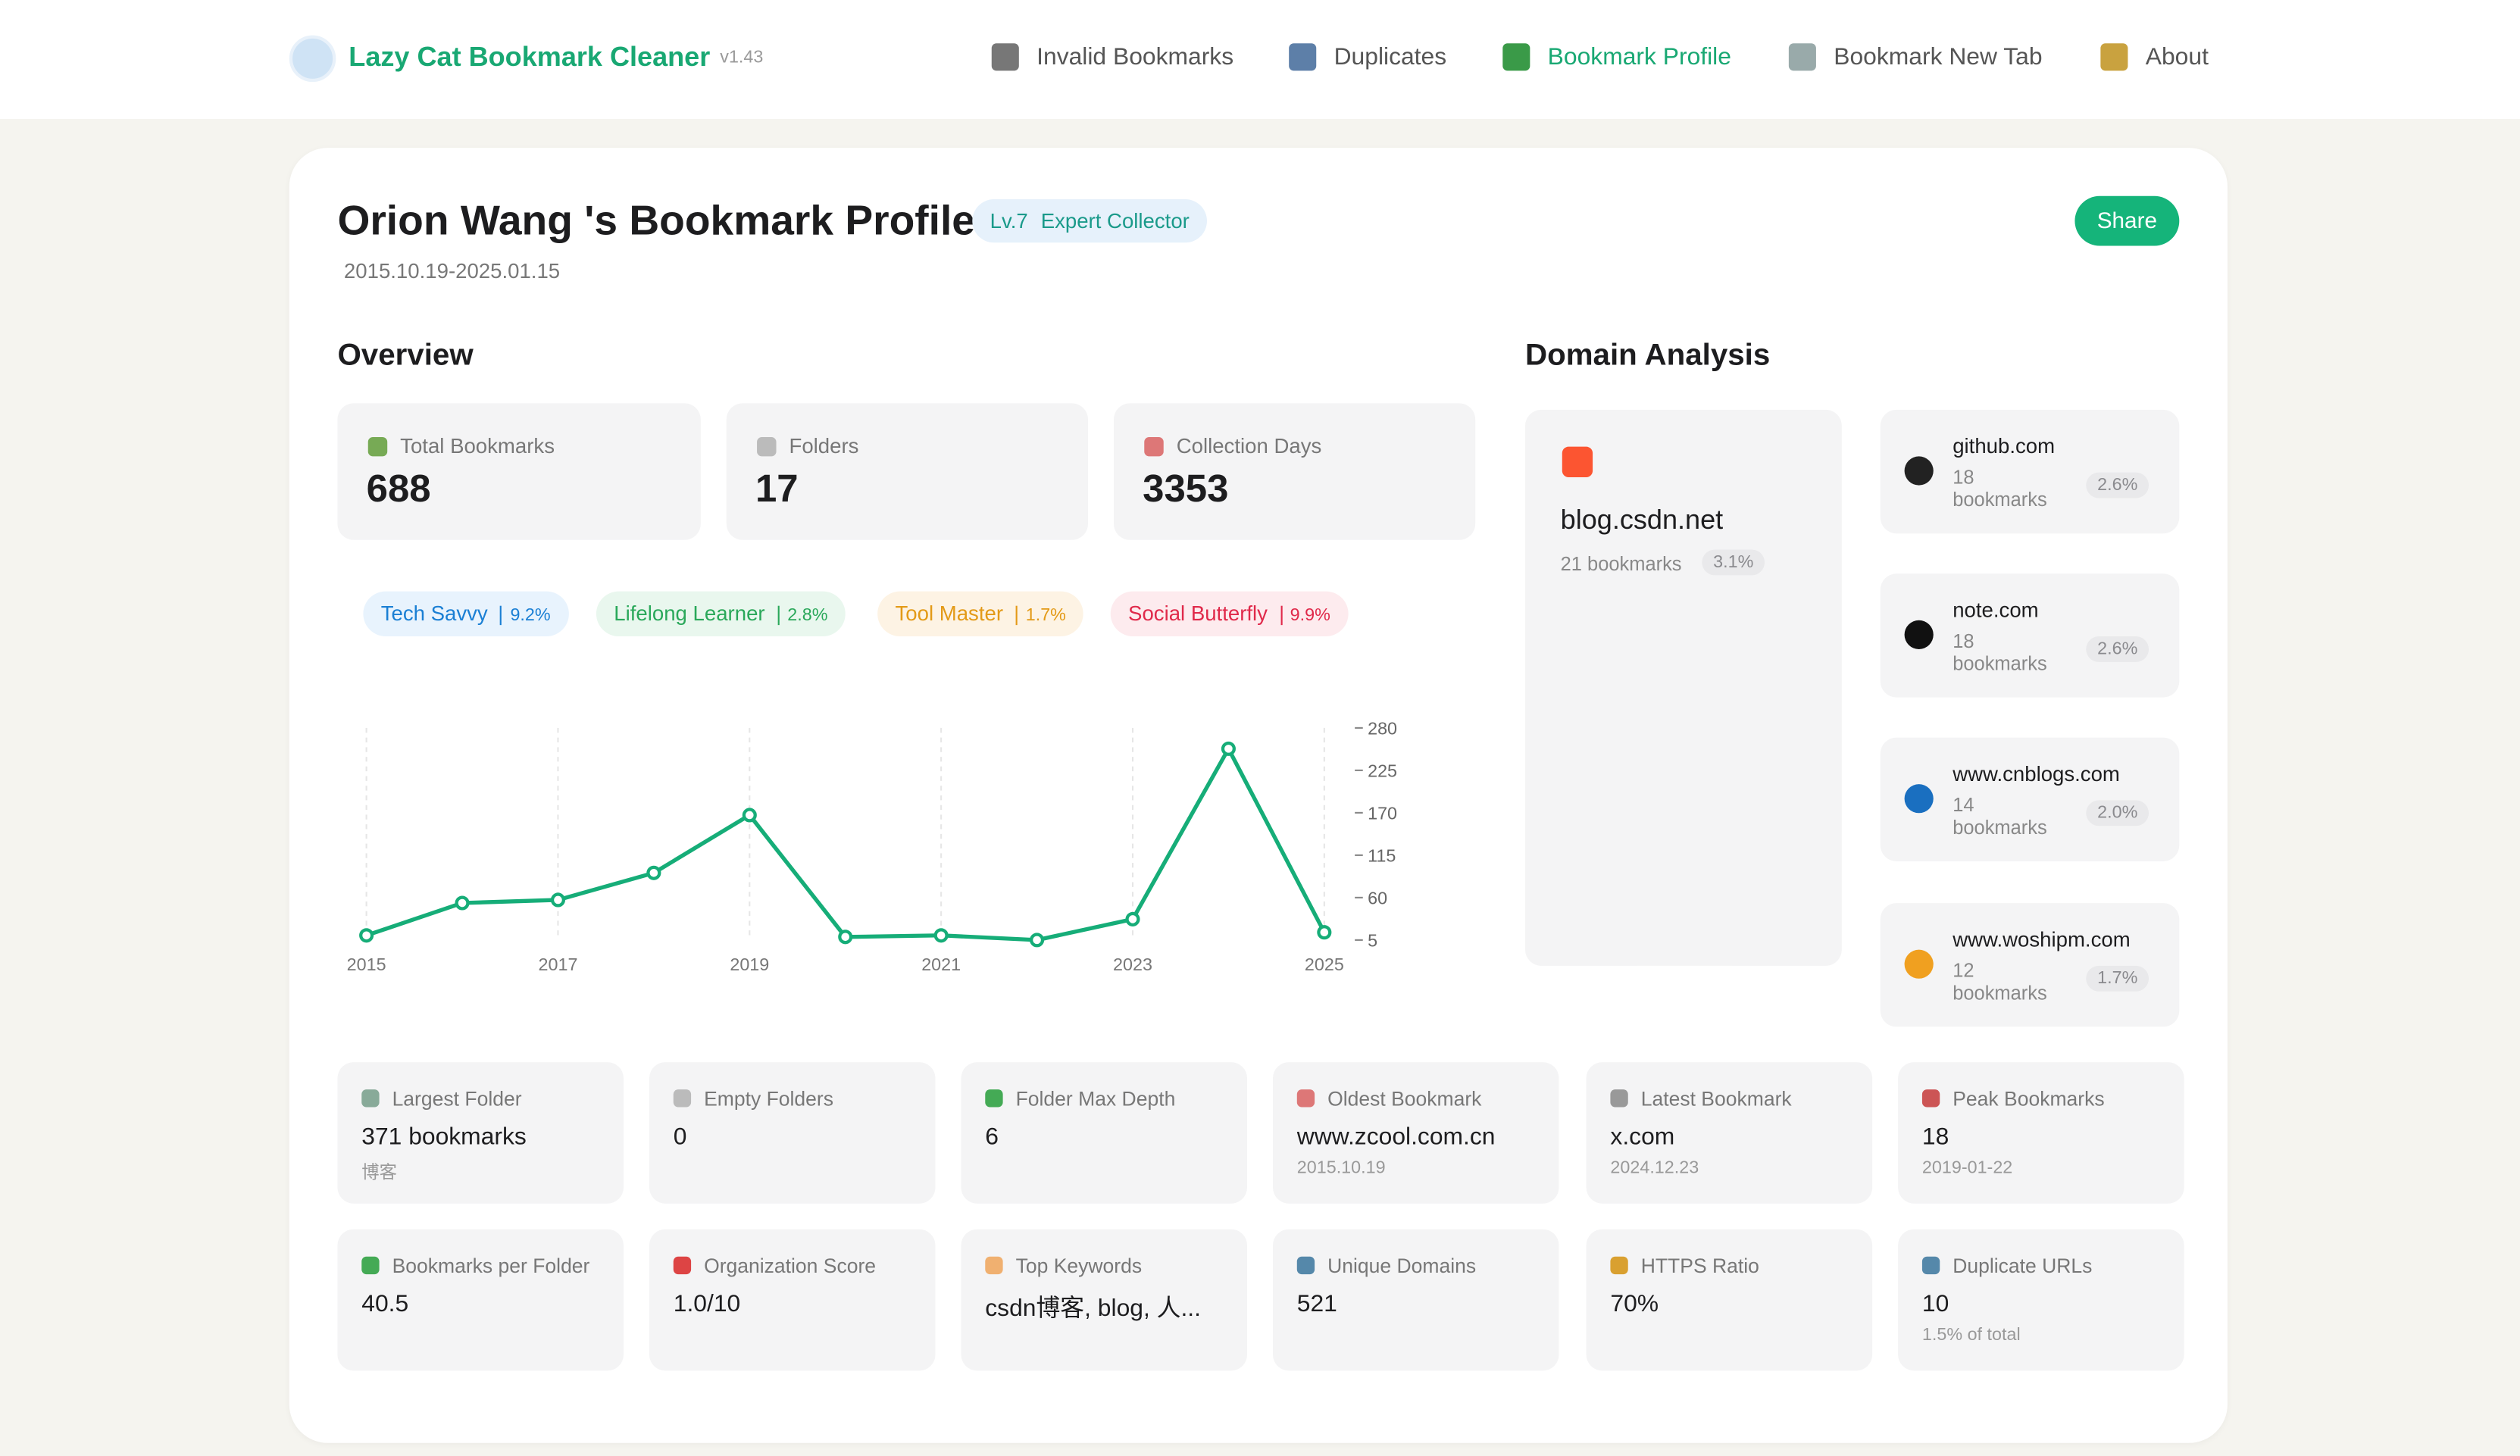 The width and height of the screenshot is (2520, 1456). Describe the element at coordinates (1341, 1168) in the screenshot. I see `detail-sub: 2015.10.19` at that location.